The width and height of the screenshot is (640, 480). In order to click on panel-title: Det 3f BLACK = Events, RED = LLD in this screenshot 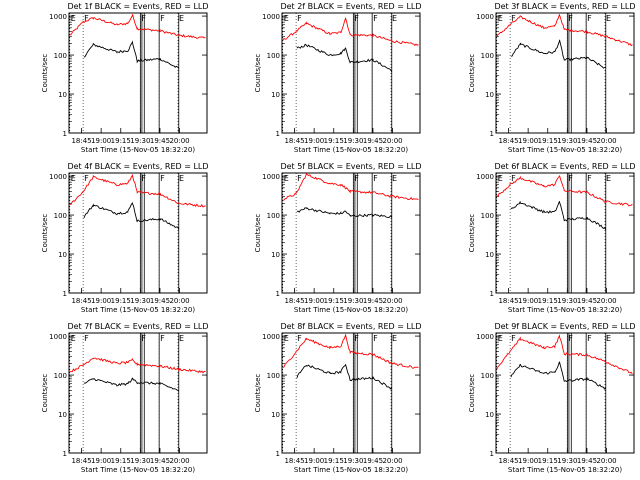, I will do `click(564, 6)`.